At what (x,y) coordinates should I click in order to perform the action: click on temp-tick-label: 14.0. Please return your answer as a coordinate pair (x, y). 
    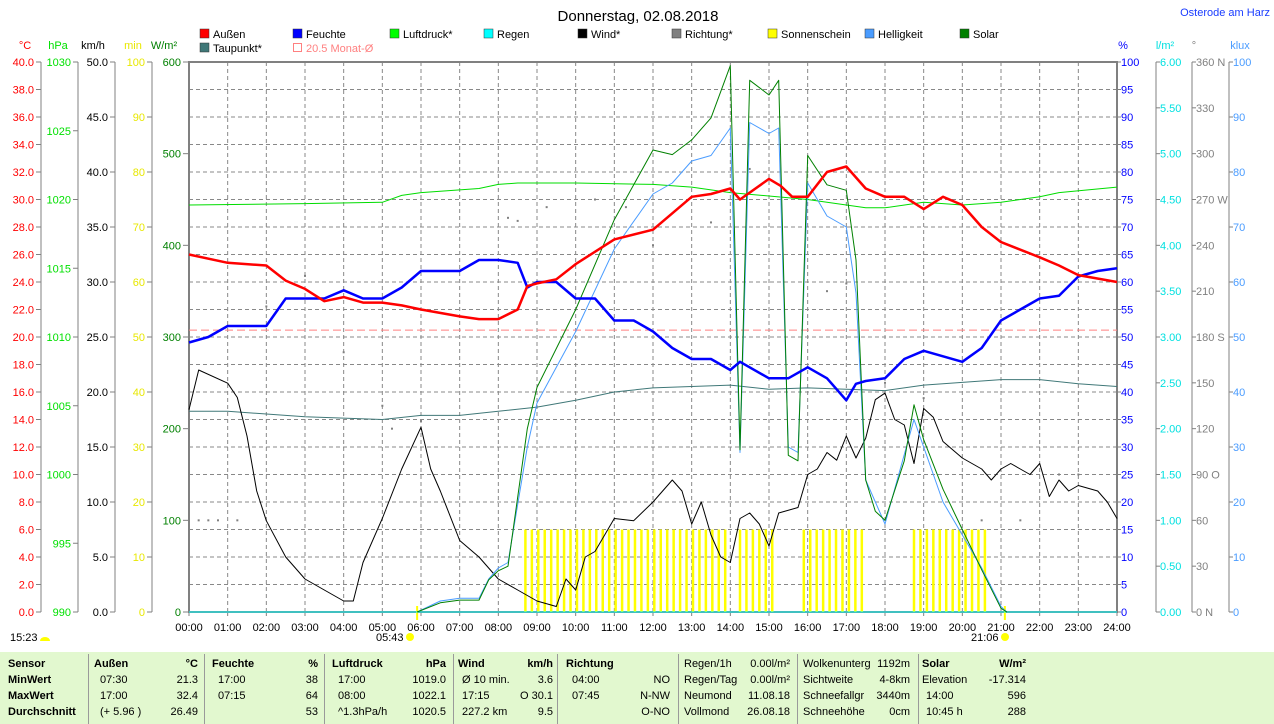
    Looking at the image, I should click on (23, 421).